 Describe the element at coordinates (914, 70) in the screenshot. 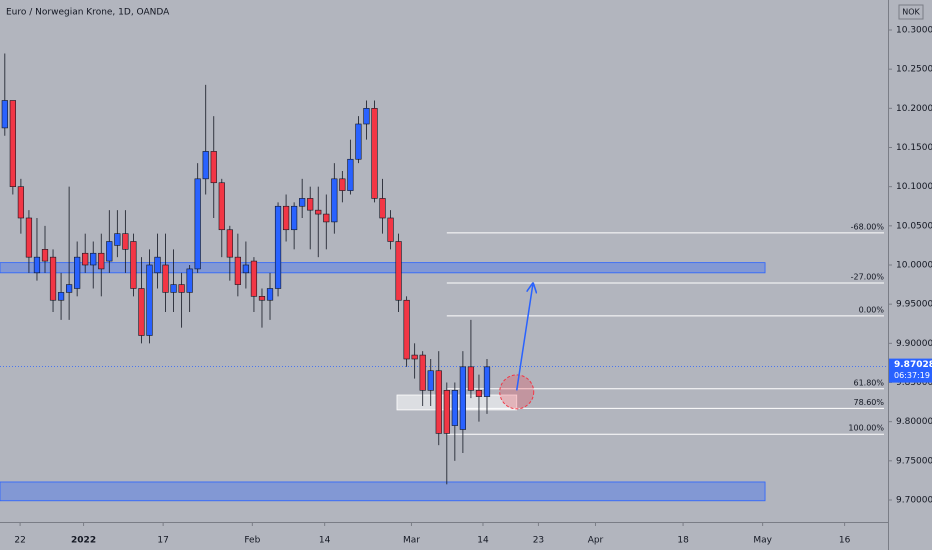

I see `y-tick-label: 10.25000` at that location.